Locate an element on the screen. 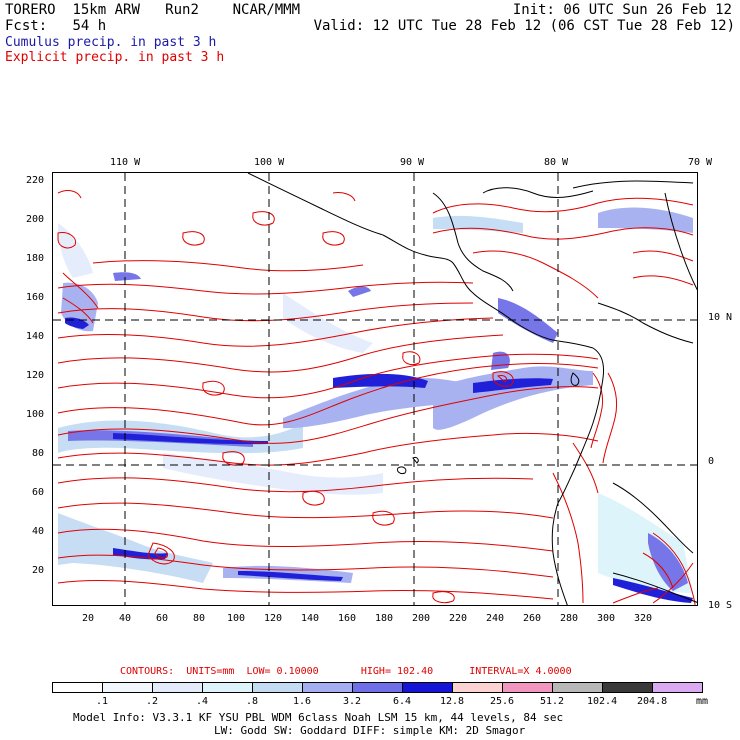 This screenshot has width=740, height=740. bottom-axis-label: 60 is located at coordinates (162, 618).